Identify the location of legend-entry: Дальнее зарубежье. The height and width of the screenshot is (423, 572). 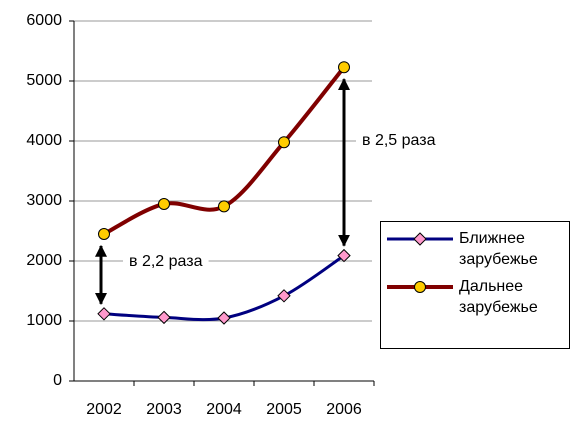
(475, 297).